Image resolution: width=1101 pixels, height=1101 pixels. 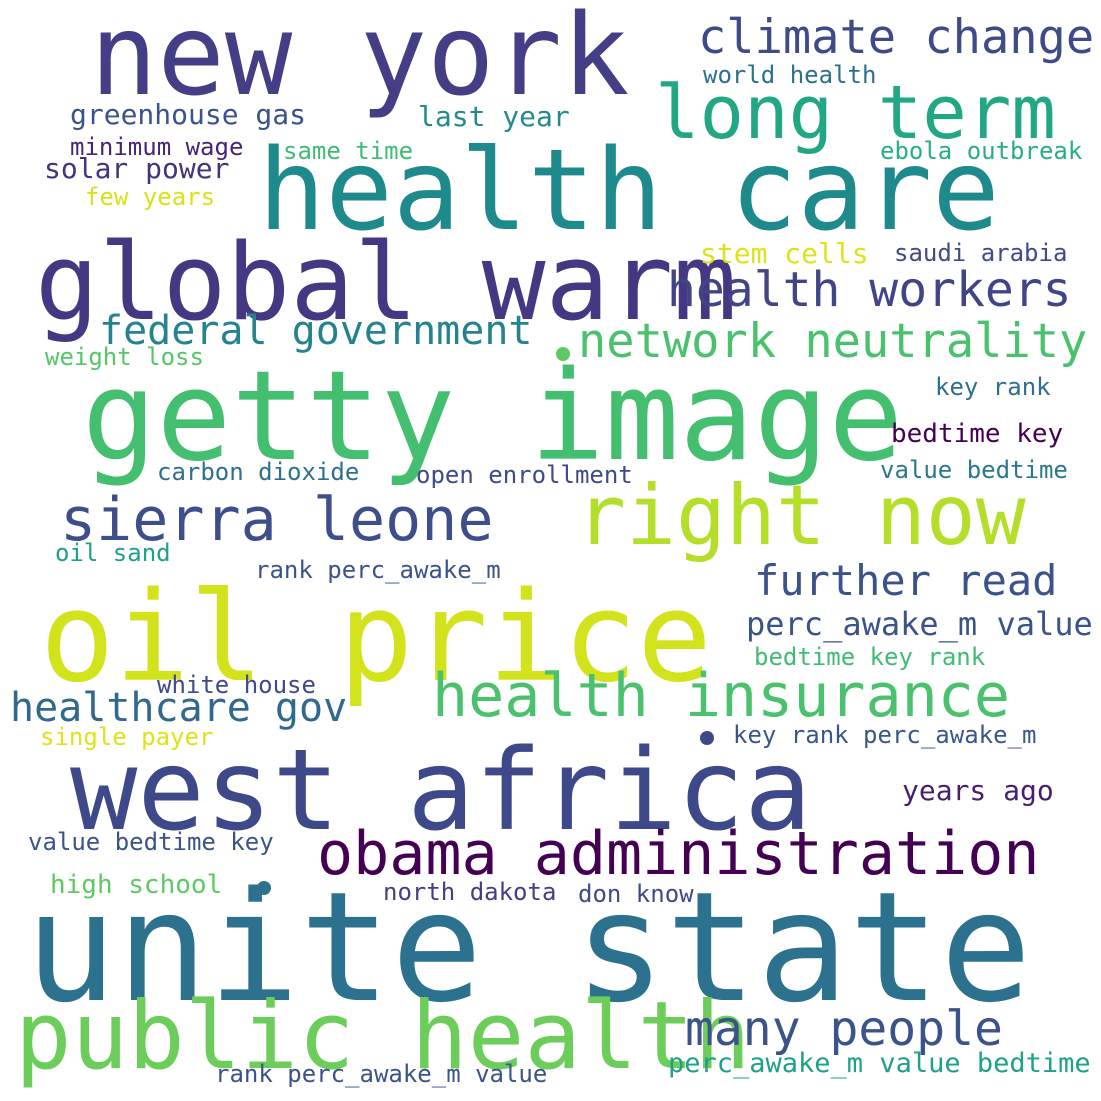 I want to click on word-same-time: same time, so click(x=348, y=151).